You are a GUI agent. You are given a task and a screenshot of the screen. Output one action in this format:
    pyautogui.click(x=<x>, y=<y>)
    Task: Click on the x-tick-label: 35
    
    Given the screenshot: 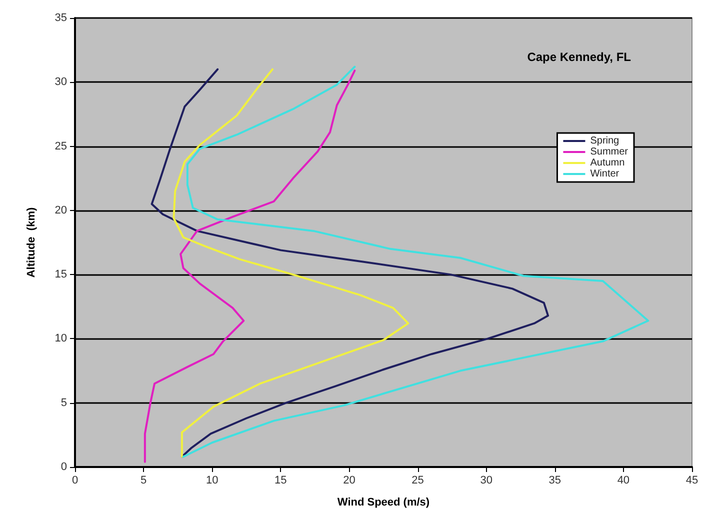 What is the action you would take?
    pyautogui.click(x=555, y=480)
    